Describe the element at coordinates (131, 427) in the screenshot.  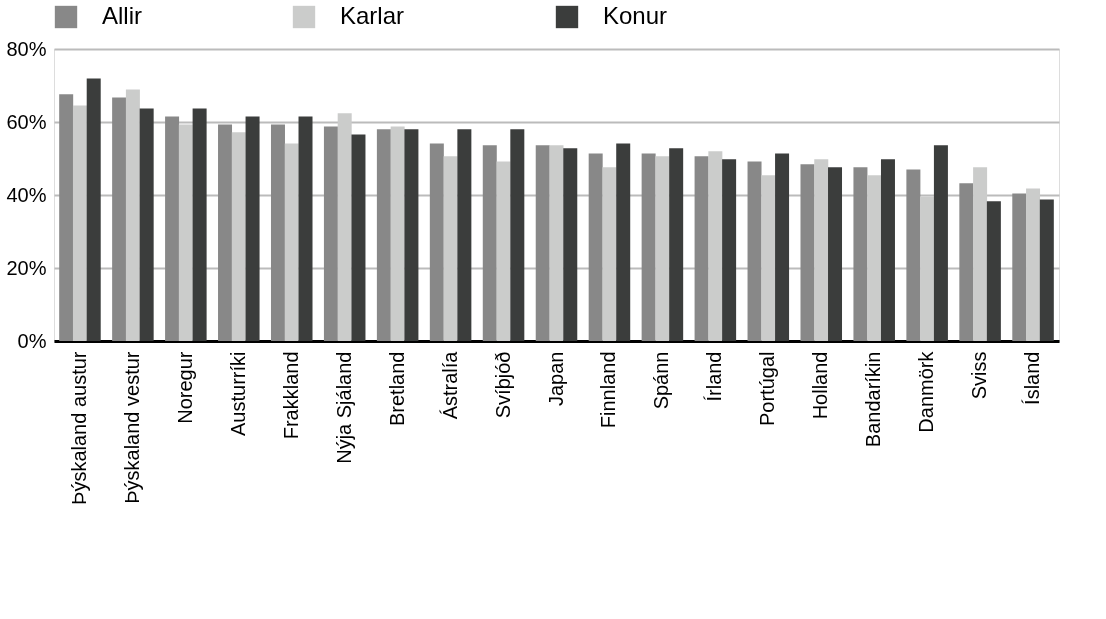
I see `x-tick-label: Þýskaland vestur` at that location.